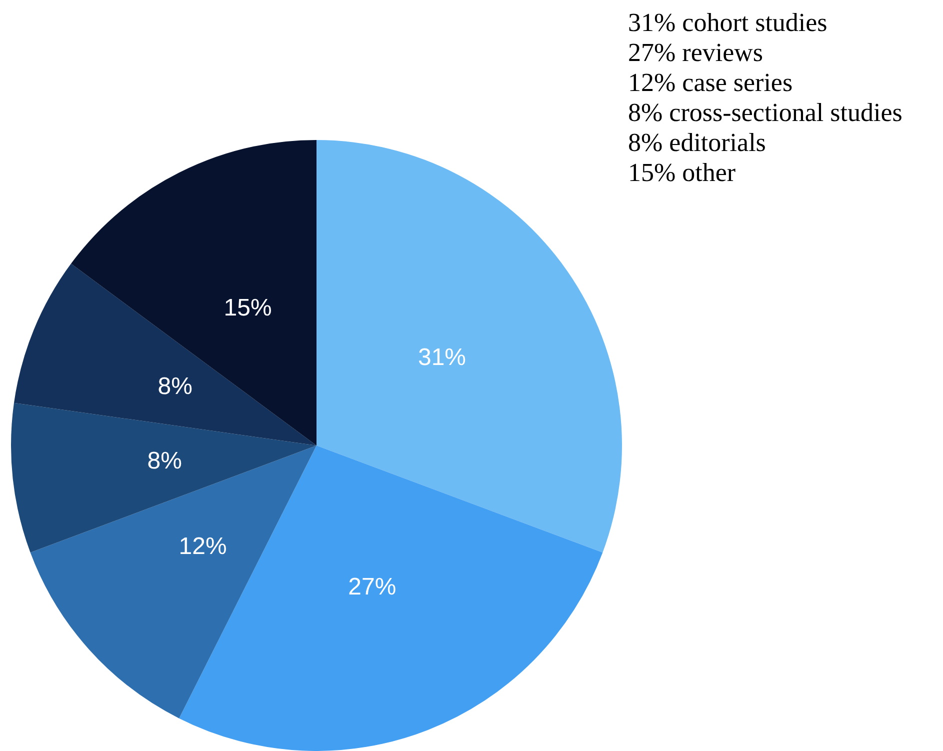 This screenshot has height=751, width=943. What do you see at coordinates (711, 83) in the screenshot?
I see `text: 12% case series` at bounding box center [711, 83].